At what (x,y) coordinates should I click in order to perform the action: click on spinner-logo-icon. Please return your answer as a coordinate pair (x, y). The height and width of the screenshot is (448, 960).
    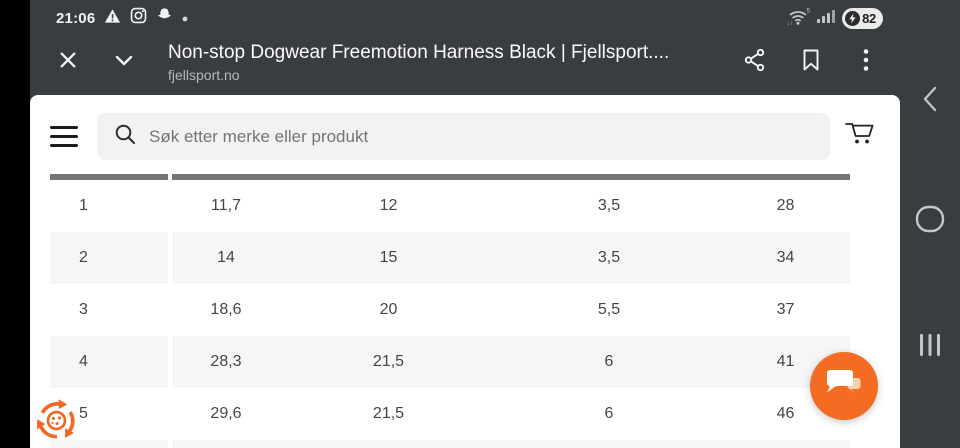
    Looking at the image, I should click on (56, 423).